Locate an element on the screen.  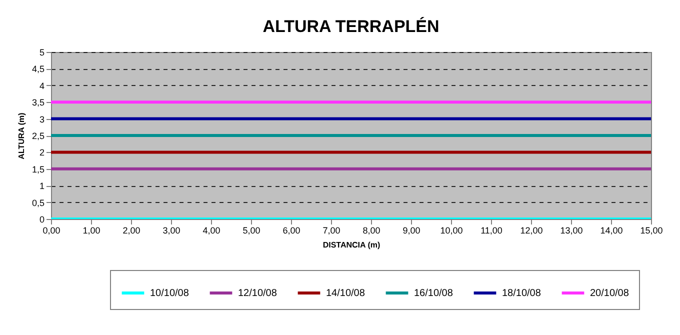
y-tick-label: 4,5 is located at coordinates (38, 69).